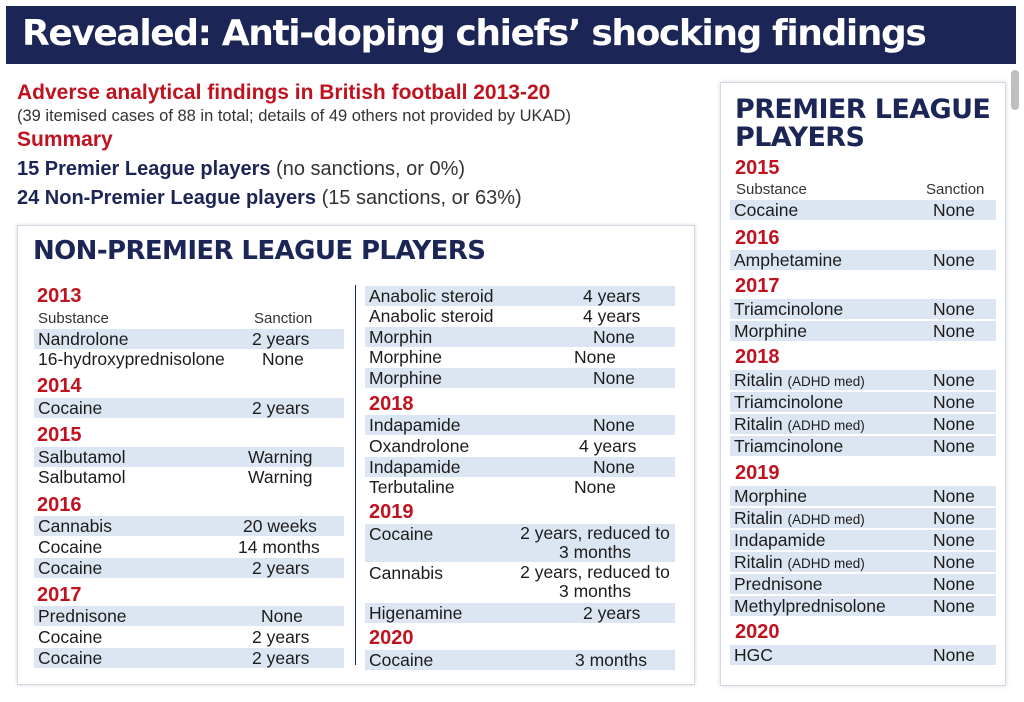 Image resolution: width=1024 pixels, height=702 pixels. Describe the element at coordinates (431, 296) in the screenshot. I see `substance-cell: Anabolic steroid` at that location.